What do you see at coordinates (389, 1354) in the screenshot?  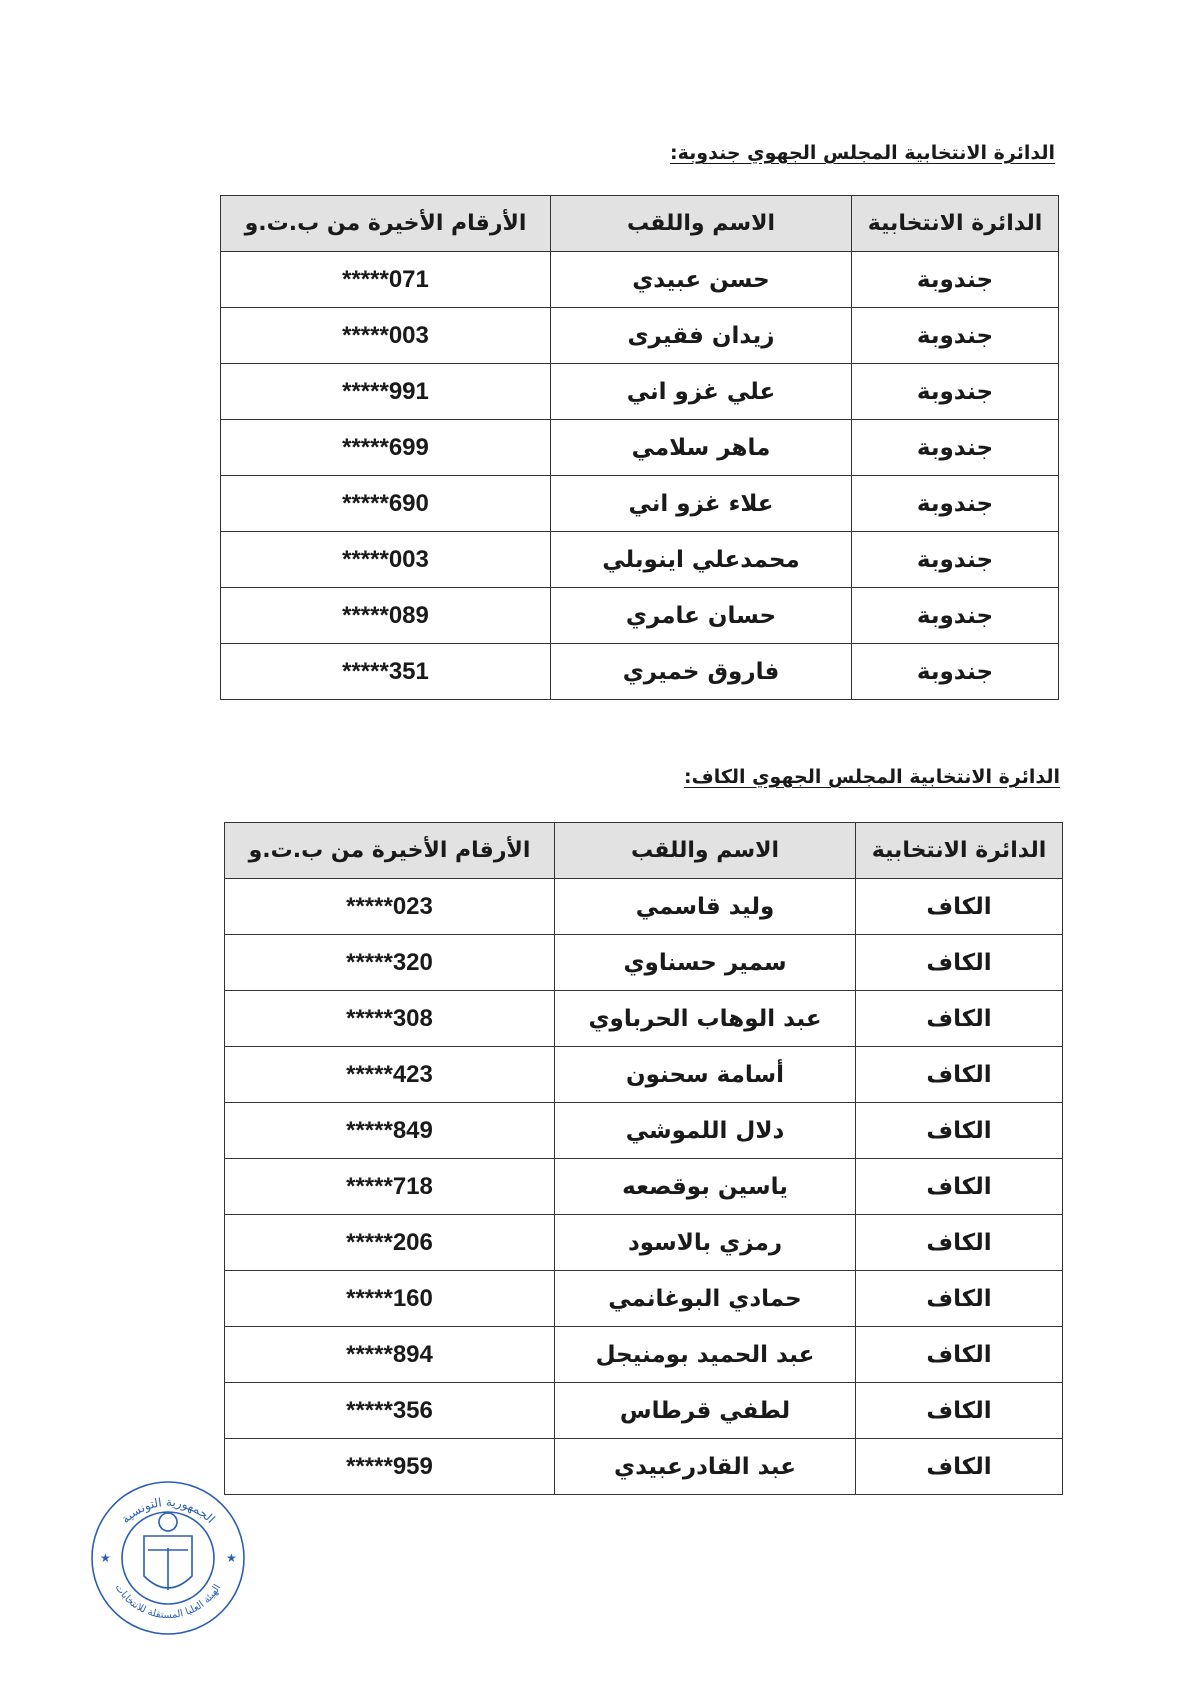 I see `cell-id-digits: *****894` at bounding box center [389, 1354].